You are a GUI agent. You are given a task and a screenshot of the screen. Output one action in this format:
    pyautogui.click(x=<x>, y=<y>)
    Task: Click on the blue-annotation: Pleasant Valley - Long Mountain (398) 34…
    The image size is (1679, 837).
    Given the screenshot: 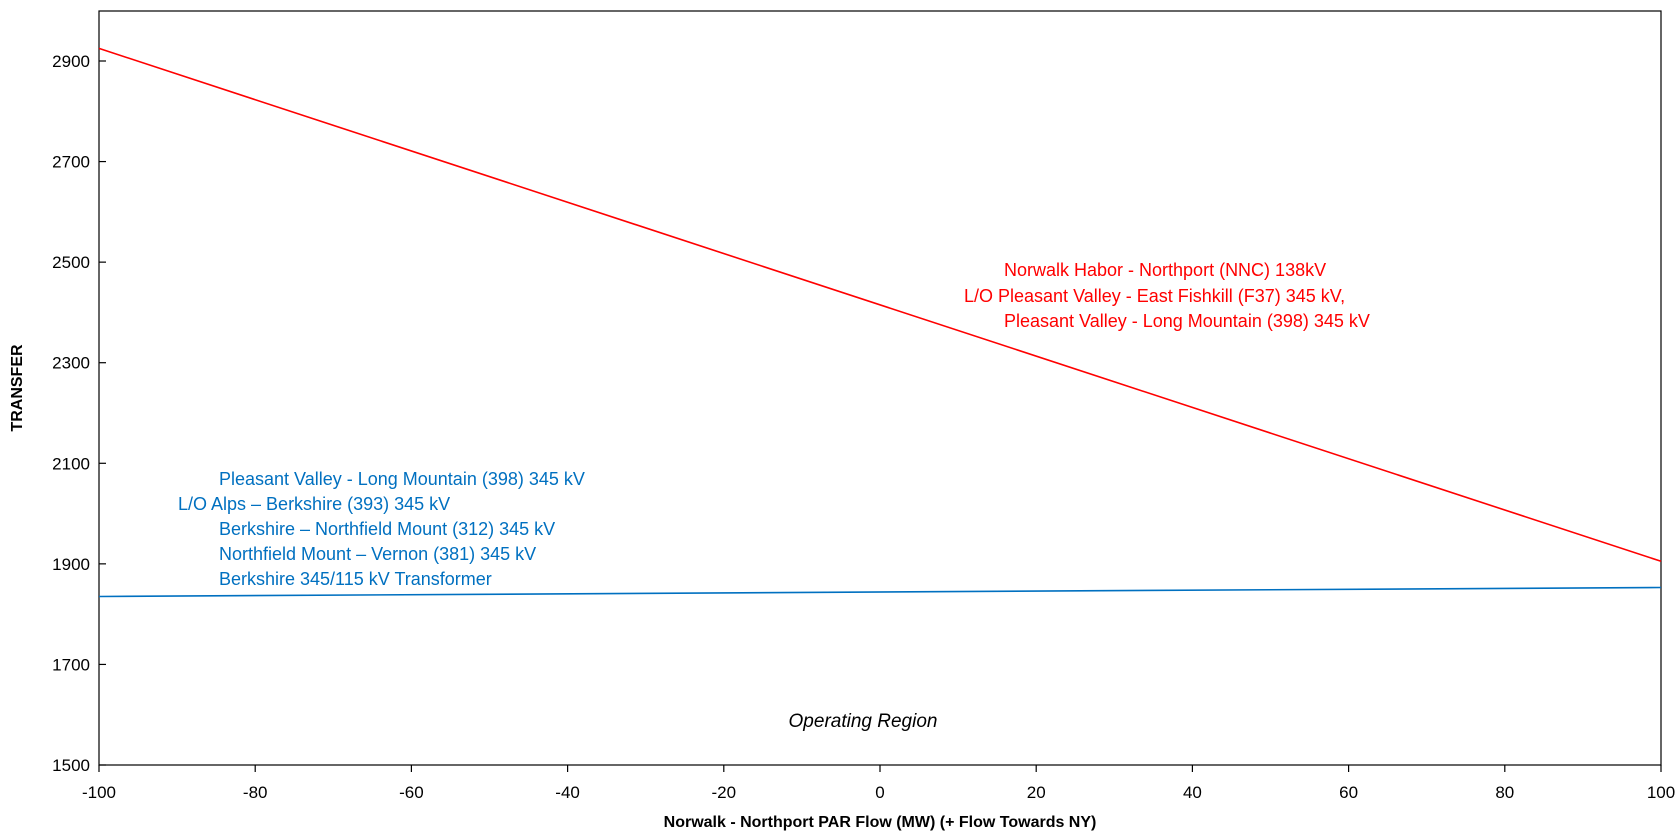 What is the action you would take?
    pyautogui.click(x=381, y=529)
    